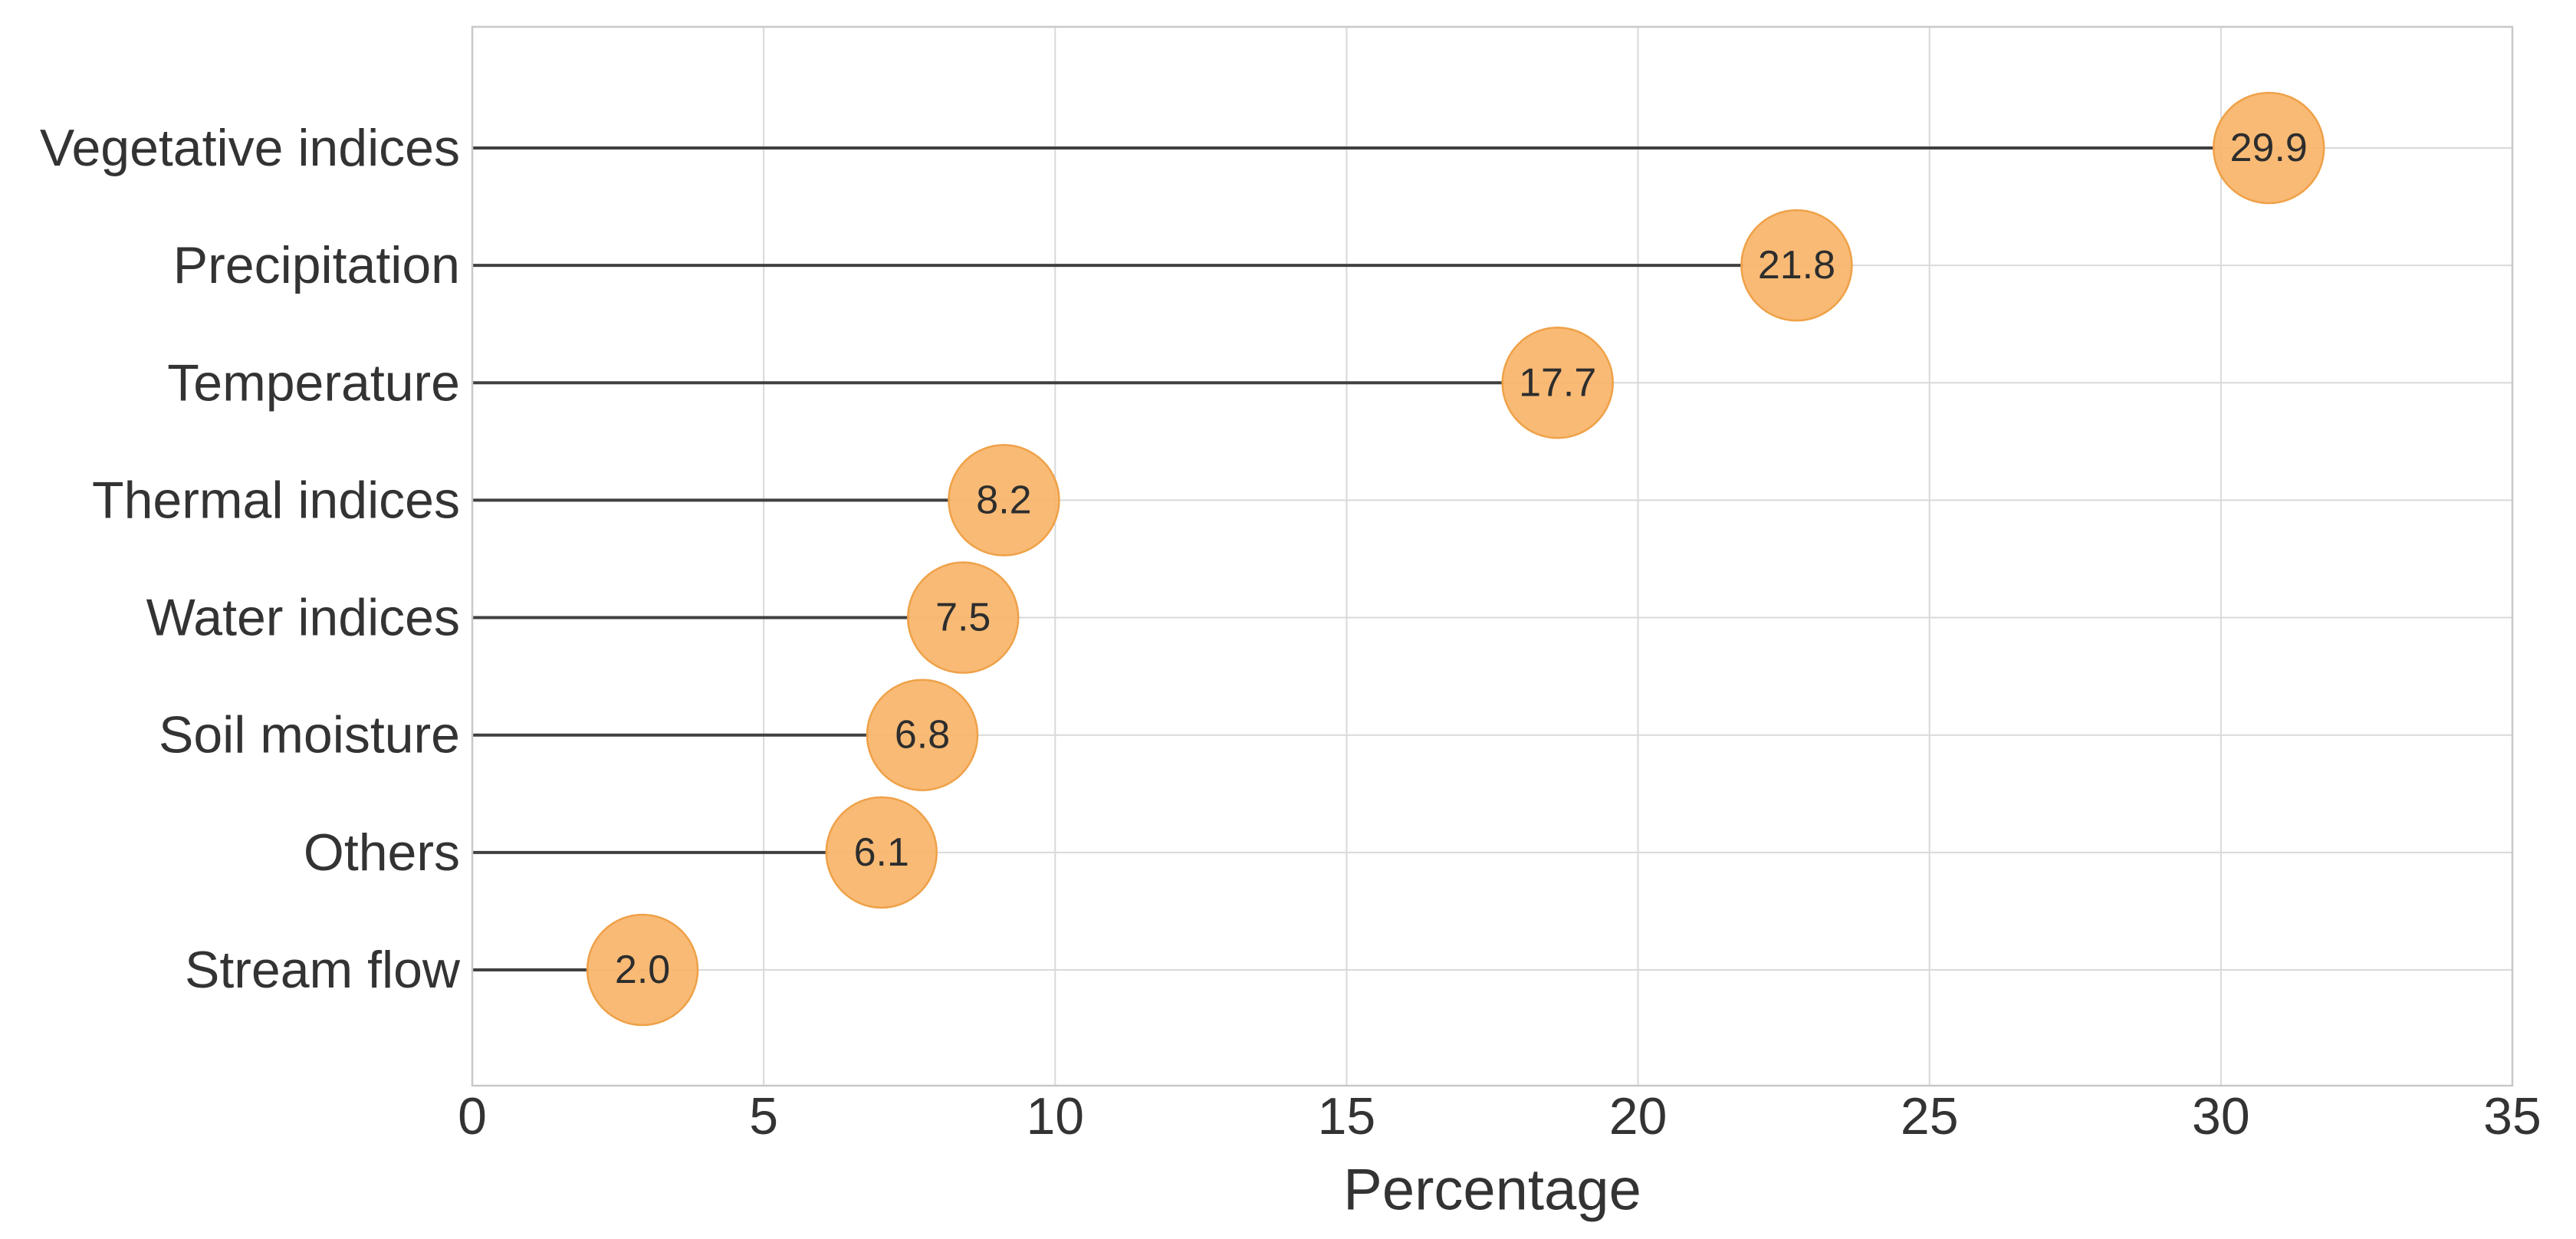  Describe the element at coordinates (276, 500) in the screenshot. I see `category-label: Thermal indices` at that location.